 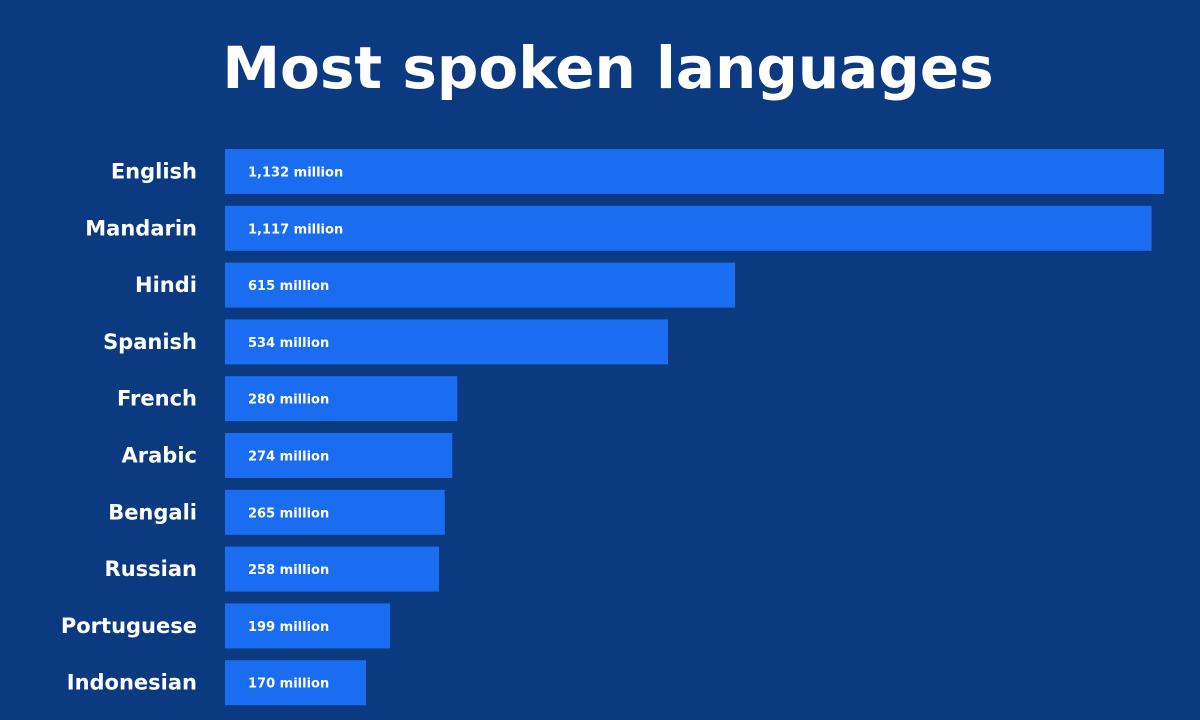 I want to click on value-label-arabic: 274 million, so click(x=288, y=457).